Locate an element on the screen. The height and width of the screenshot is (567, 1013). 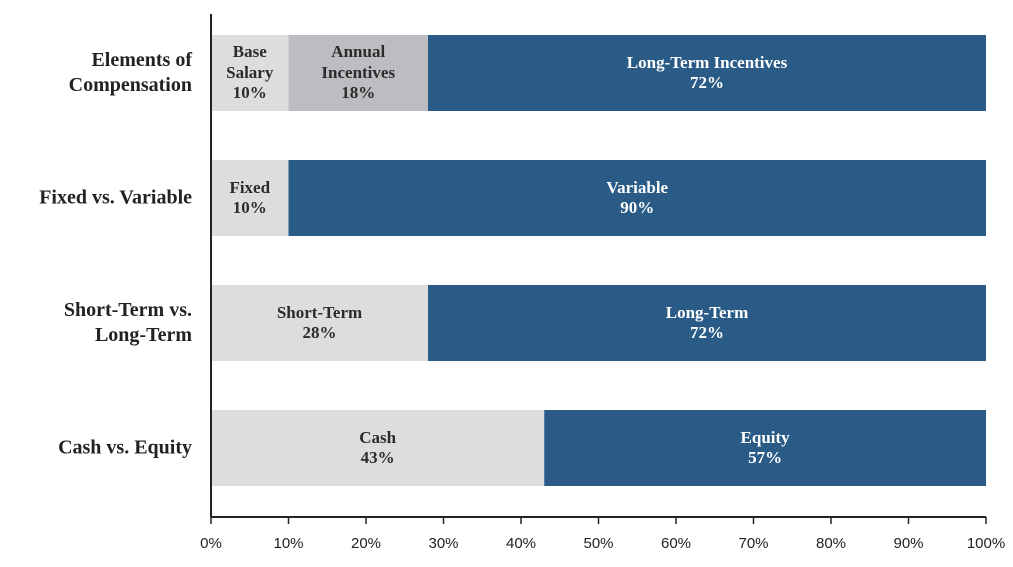
segment-label: Annual Incentives 18% is located at coordinates (359, 73).